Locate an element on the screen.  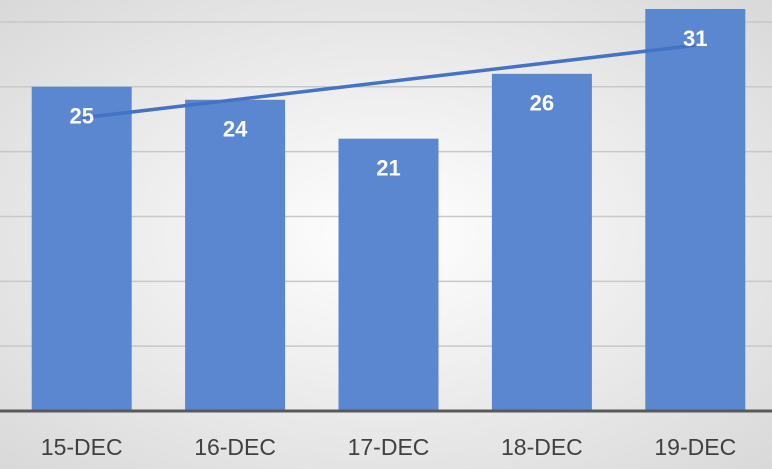
x-tick-label: 15-DEC is located at coordinates (82, 447).